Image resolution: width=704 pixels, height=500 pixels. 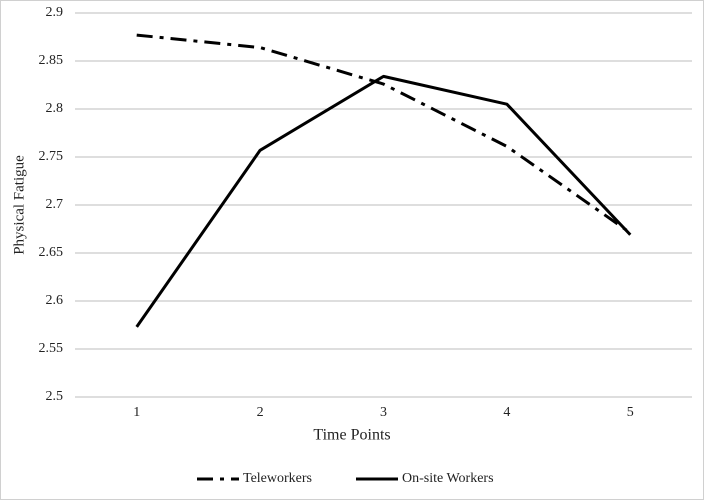 What do you see at coordinates (55, 108) in the screenshot?
I see `y-tick-label: 2.8` at bounding box center [55, 108].